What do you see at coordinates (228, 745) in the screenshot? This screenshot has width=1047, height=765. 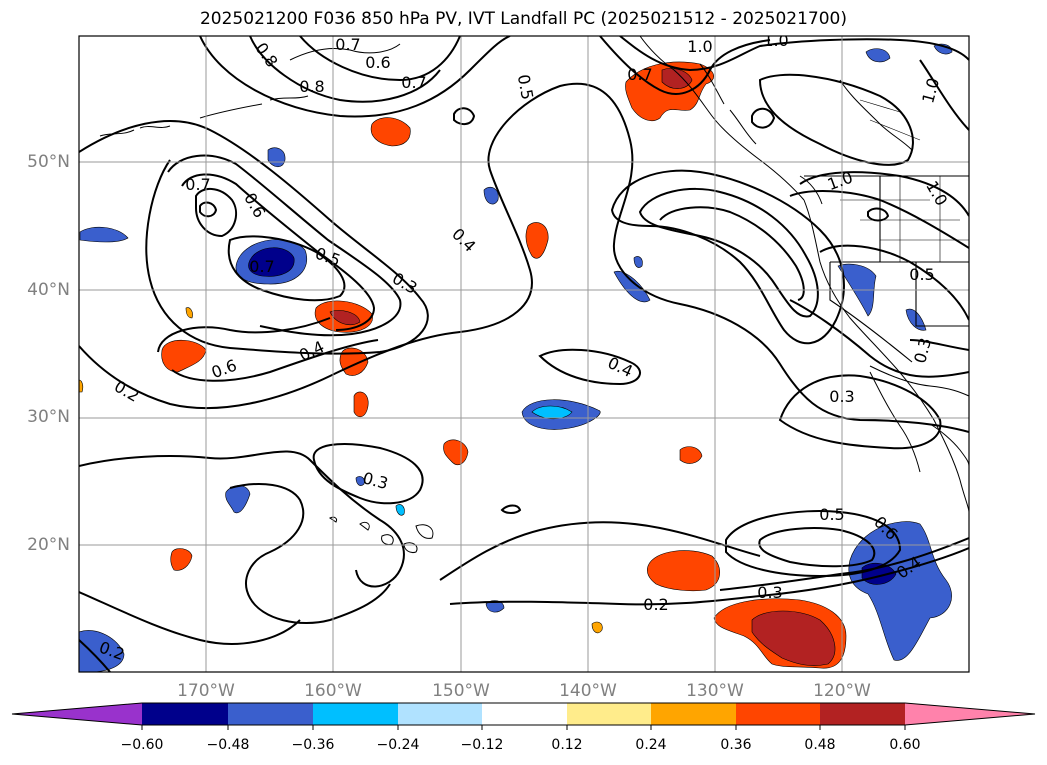 I see `colorbar-tick-label: −0.48` at bounding box center [228, 745].